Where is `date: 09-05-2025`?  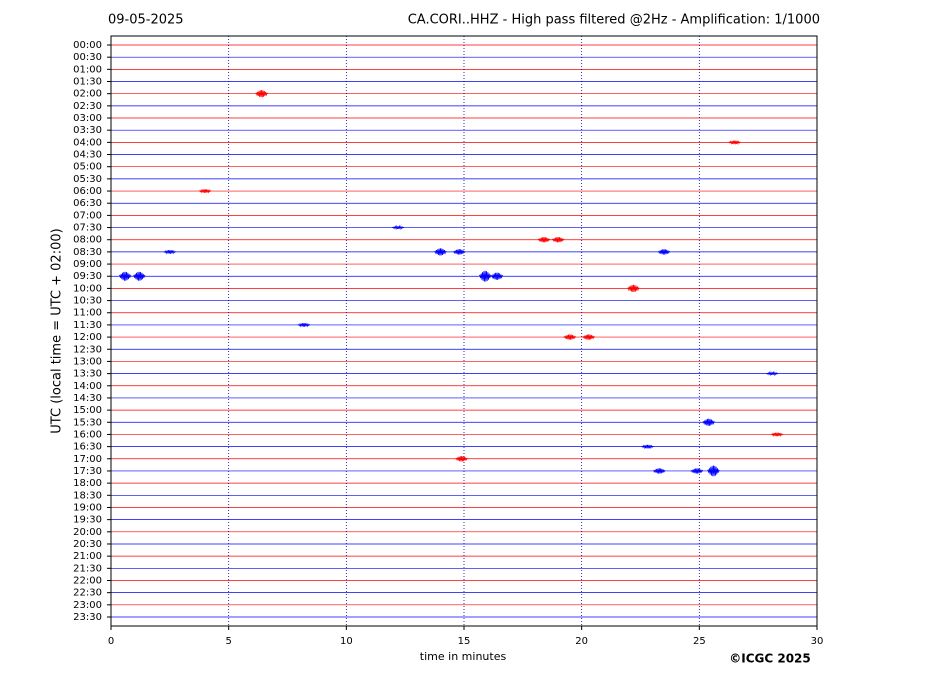 date: 09-05-2025 is located at coordinates (146, 20).